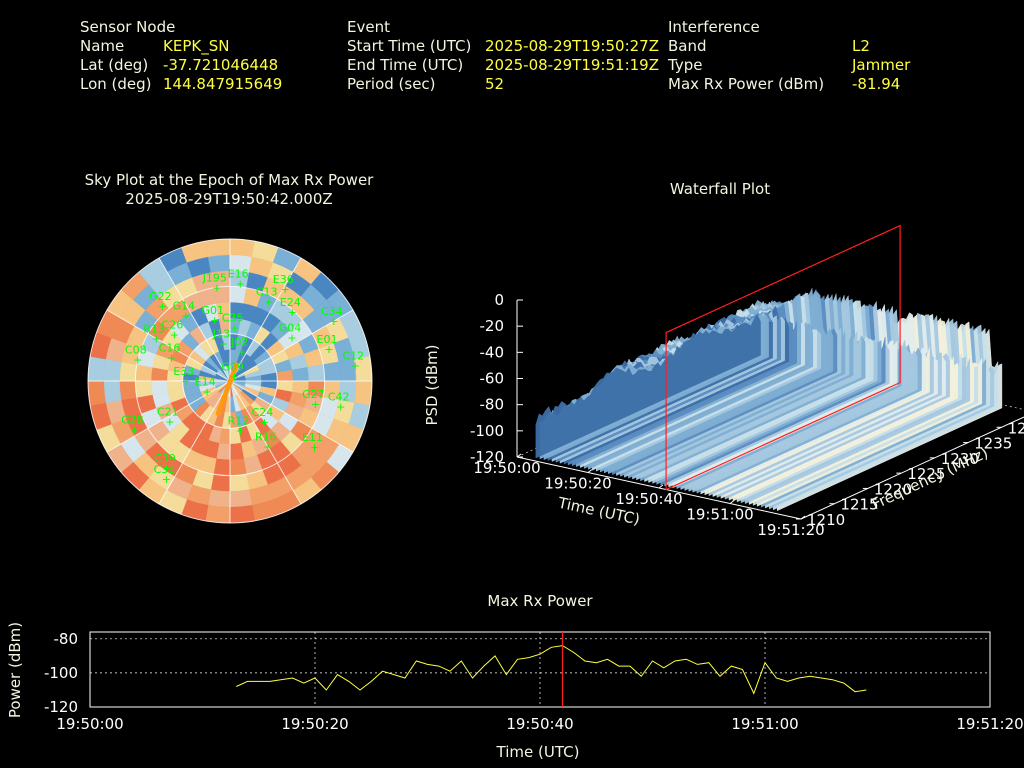 The width and height of the screenshot is (1024, 768). I want to click on satellite-label: E11, so click(312, 437).